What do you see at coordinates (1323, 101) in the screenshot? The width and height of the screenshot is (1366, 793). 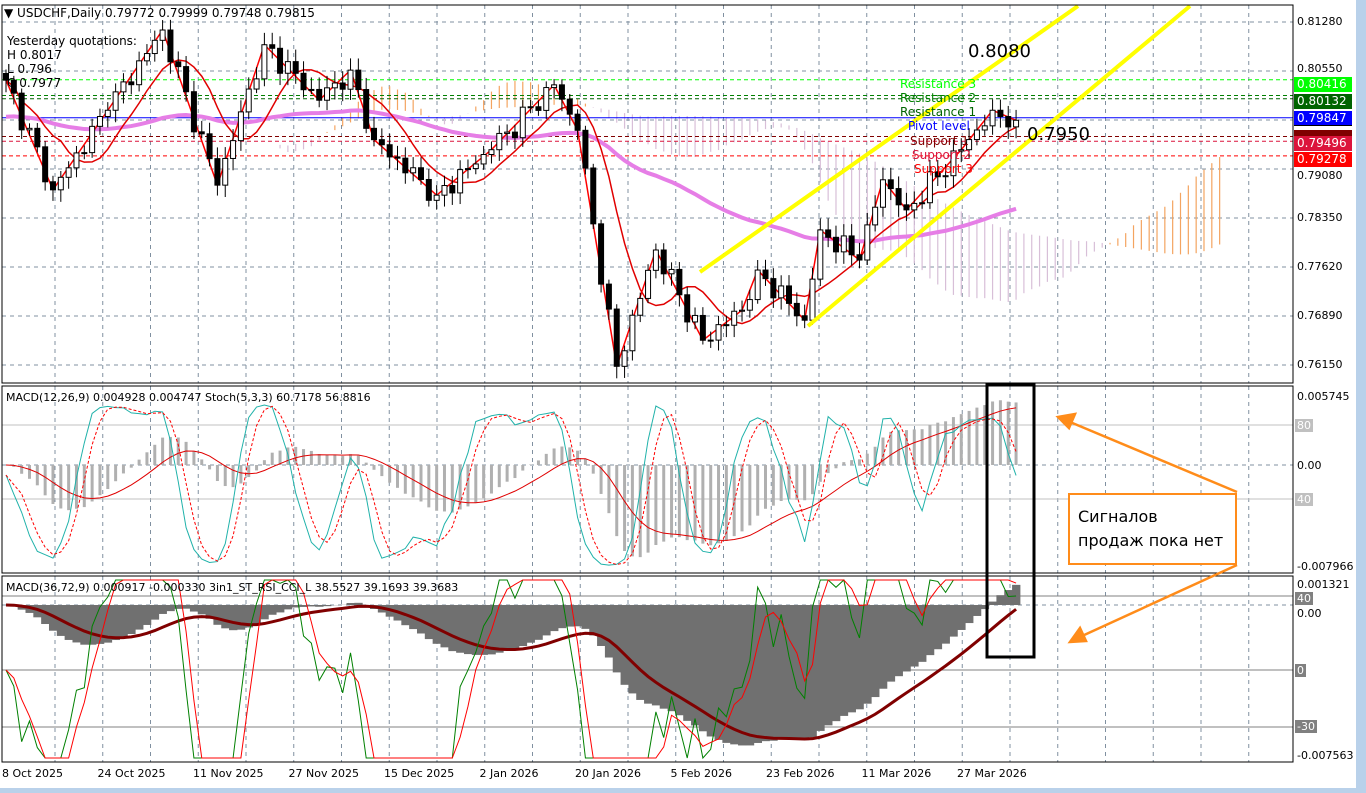 I see `resistance-1-tag: 0.80132` at bounding box center [1323, 101].